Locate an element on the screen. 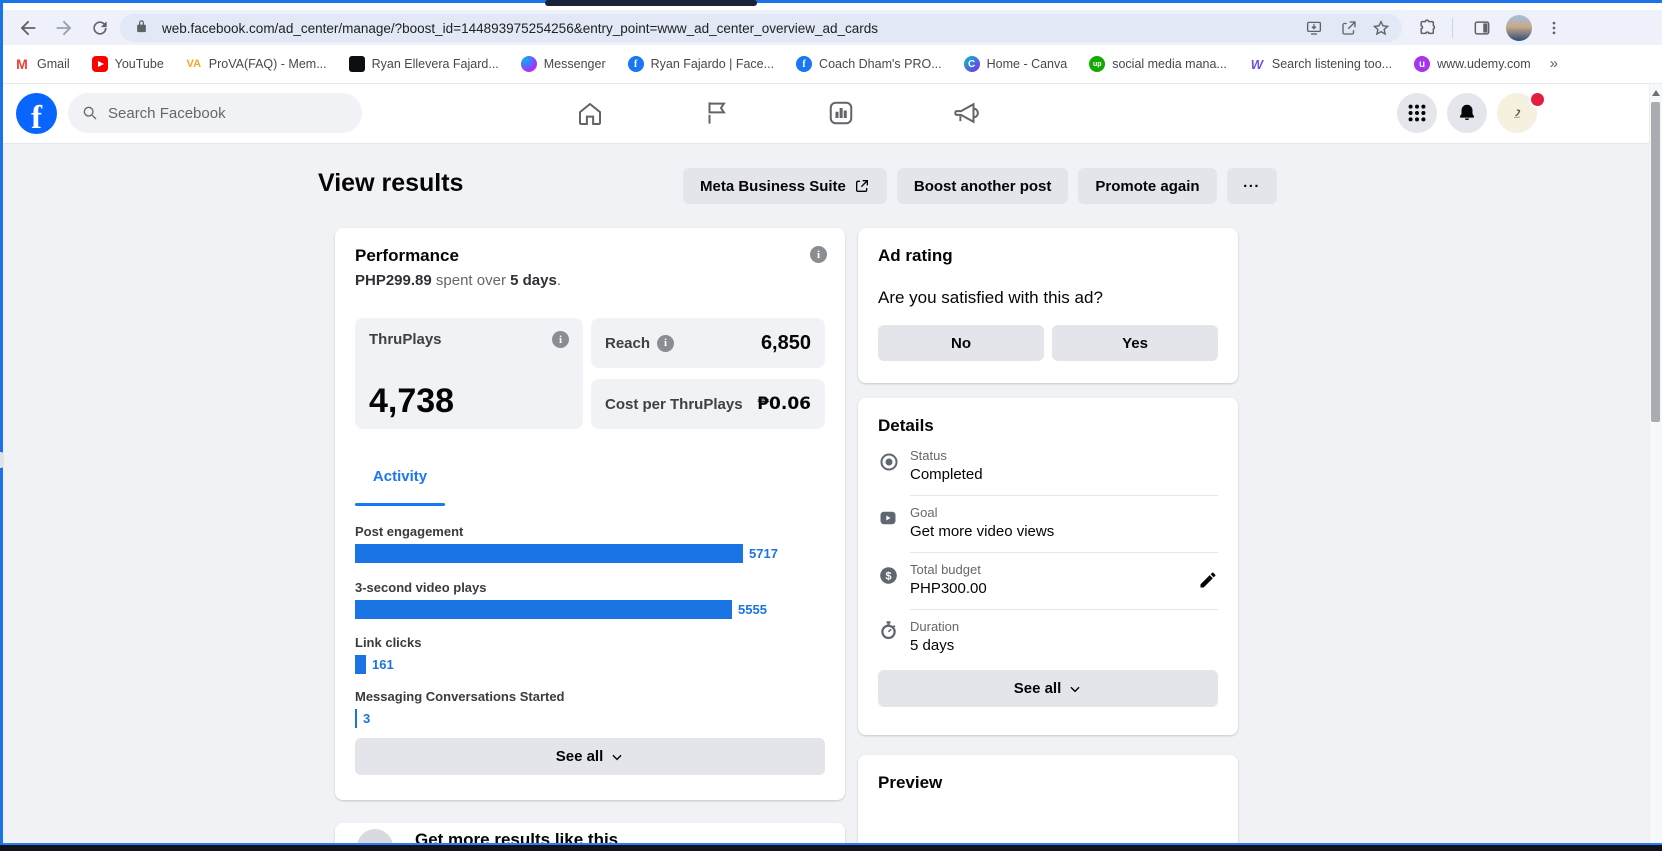 The height and width of the screenshot is (851, 1662). chart-bar-row: 3 is located at coordinates (362, 718).